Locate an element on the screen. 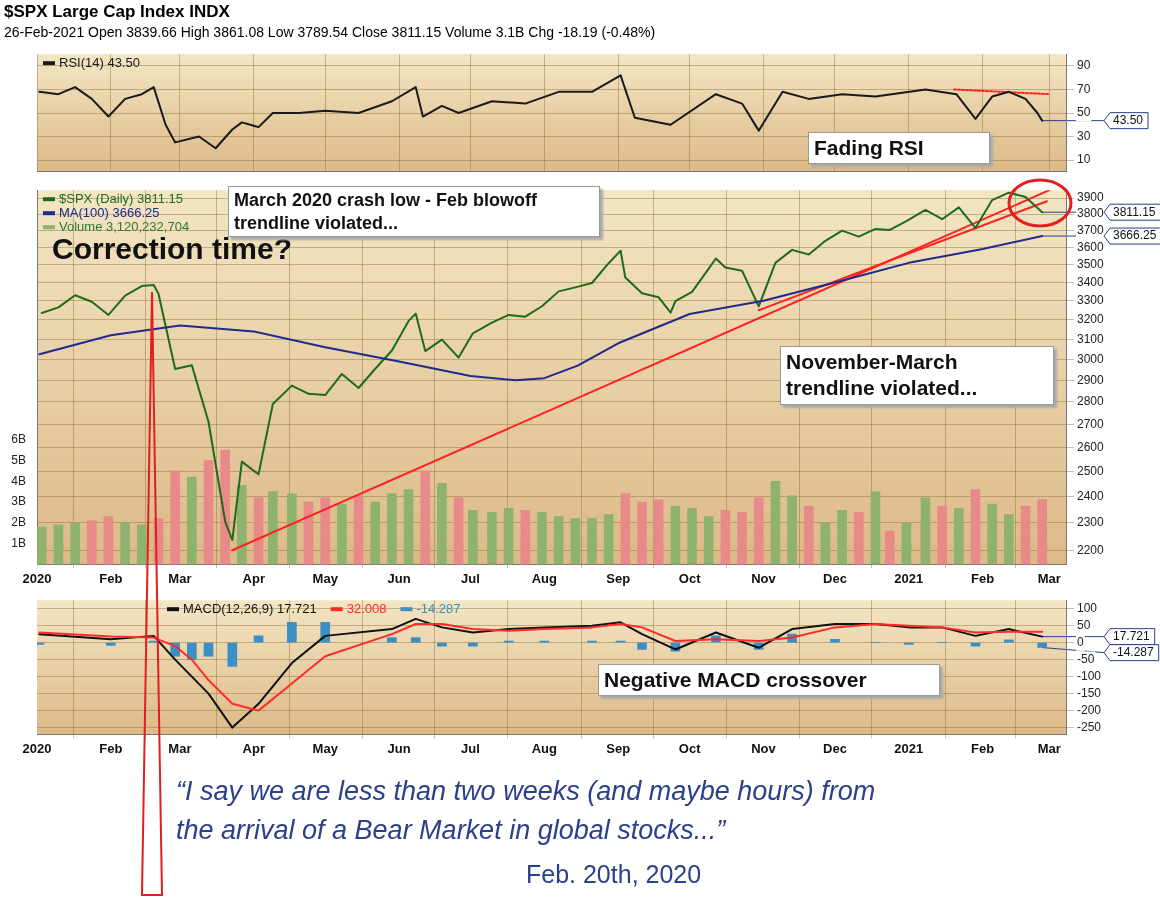 The height and width of the screenshot is (902, 1160). y2-tick-label: 3B is located at coordinates (18, 501).